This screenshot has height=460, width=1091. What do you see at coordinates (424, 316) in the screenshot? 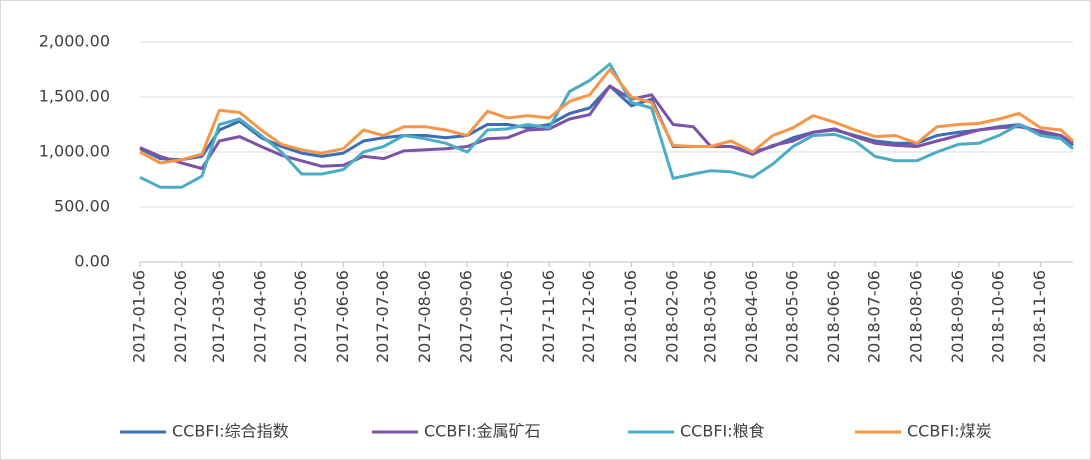
I see `x-tick-label: 2017-08-06` at bounding box center [424, 316].